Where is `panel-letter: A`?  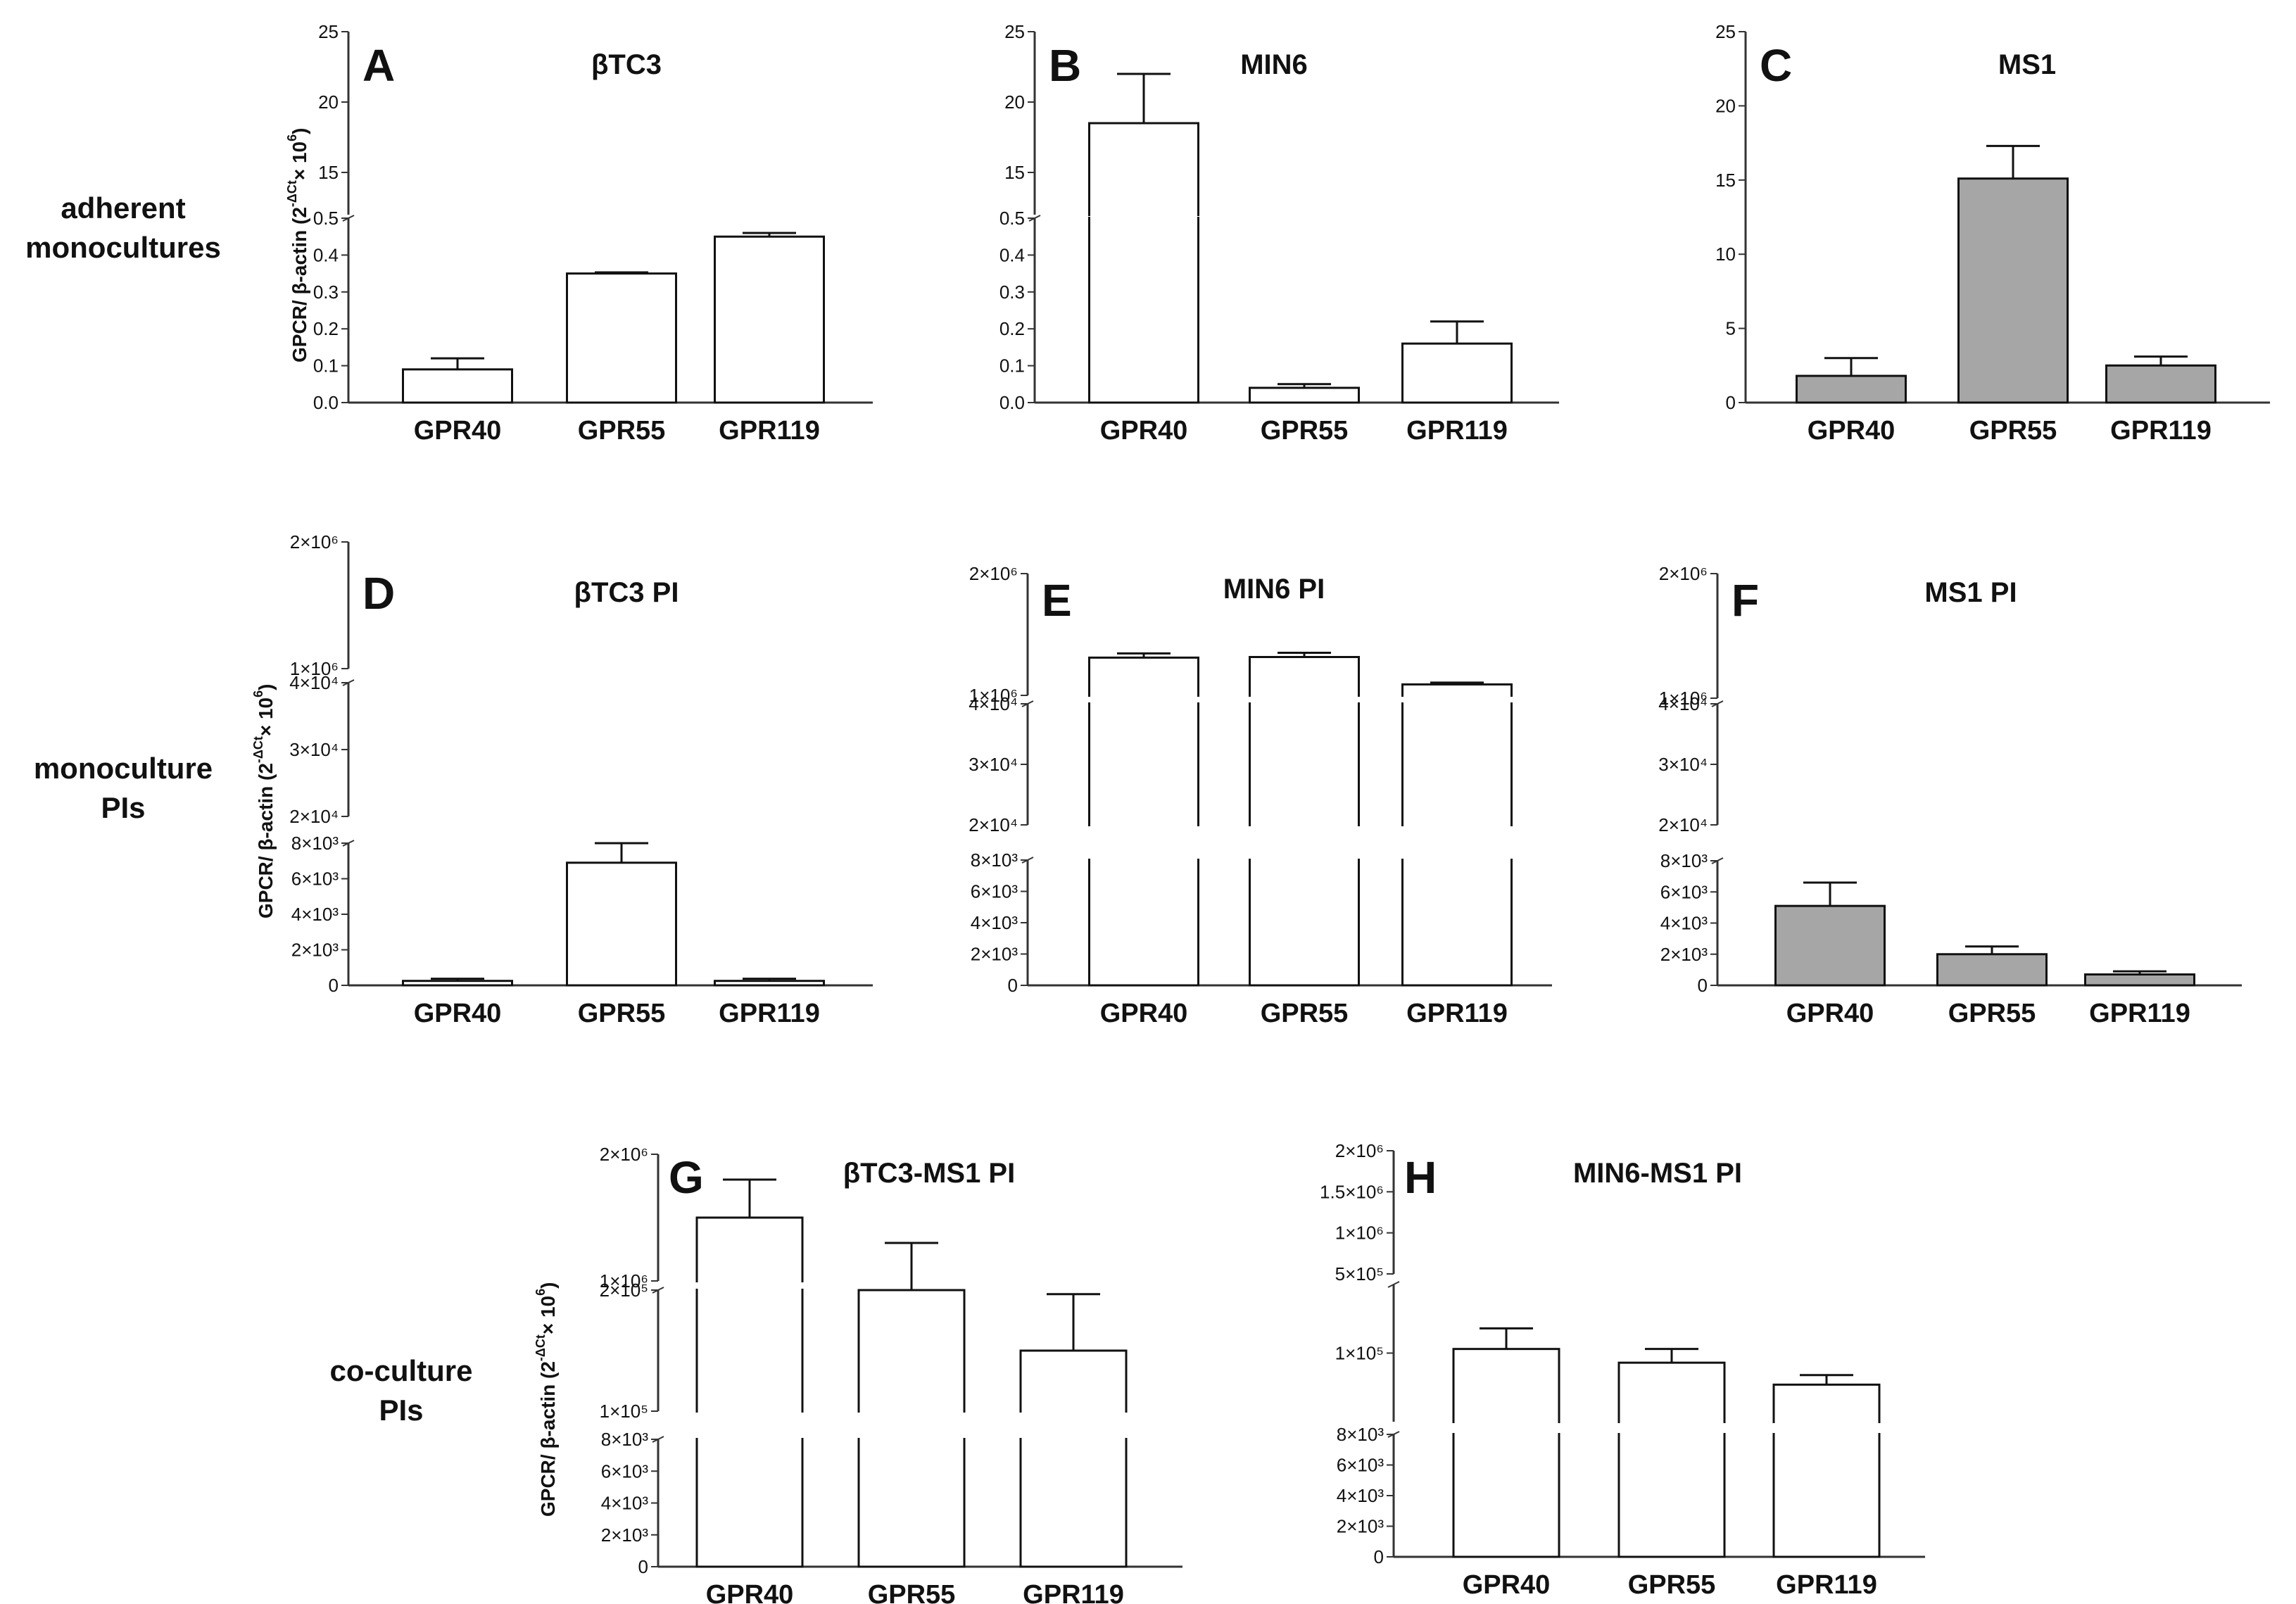 panel-letter: A is located at coordinates (378, 66).